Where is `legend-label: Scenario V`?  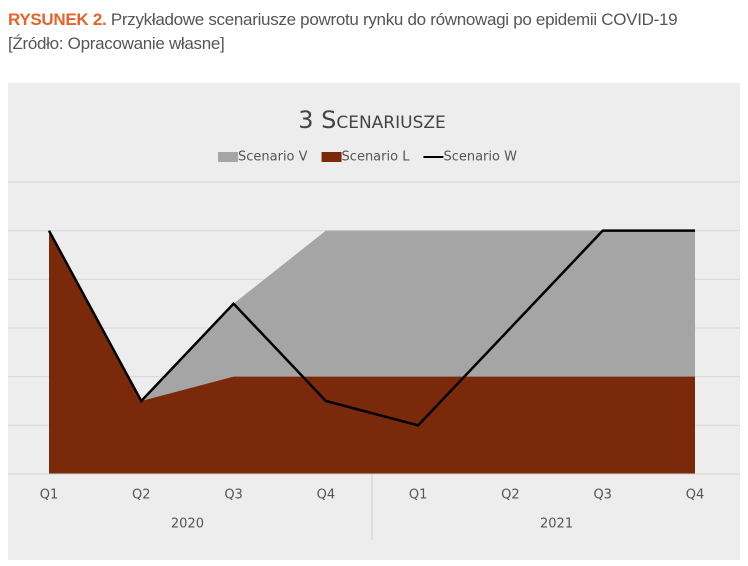
legend-label: Scenario V is located at coordinates (273, 157).